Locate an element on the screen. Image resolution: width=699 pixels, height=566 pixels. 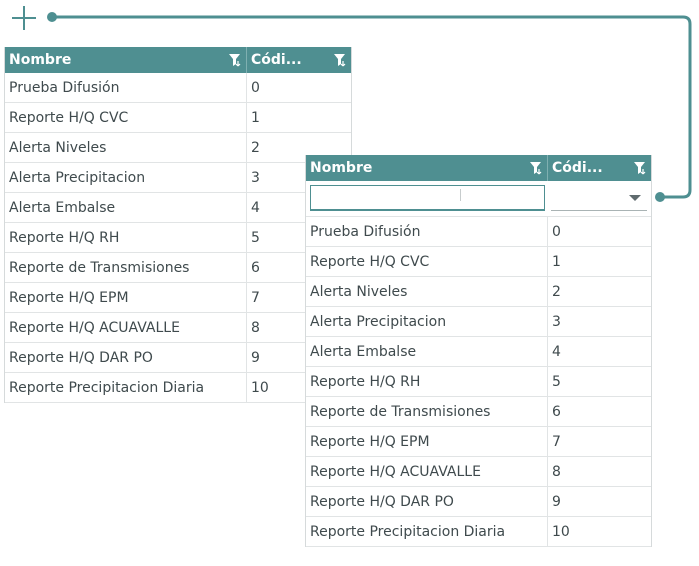
text-cursor is located at coordinates (460, 195).